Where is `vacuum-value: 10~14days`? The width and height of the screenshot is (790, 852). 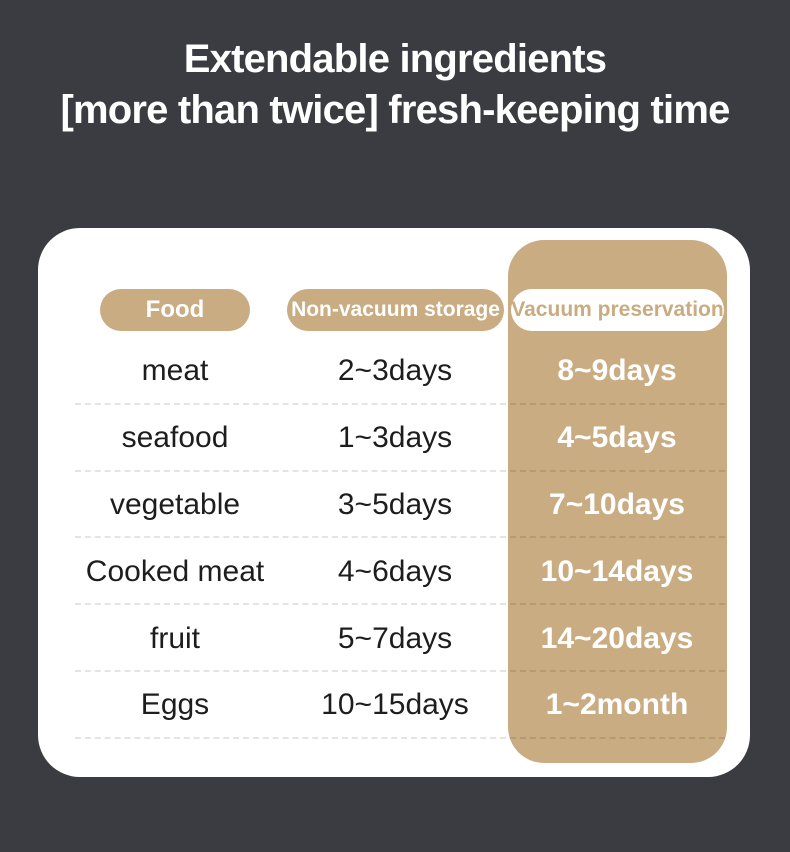
vacuum-value: 10~14days is located at coordinates (617, 571).